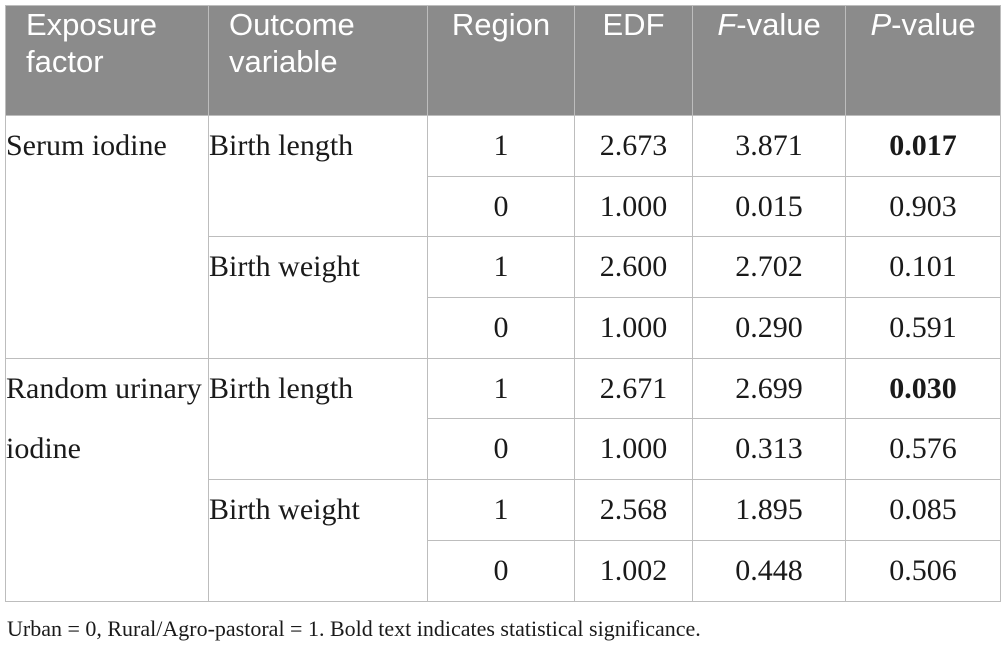 This screenshot has height=658, width=1004. What do you see at coordinates (633, 388) in the screenshot?
I see `edf-value: 2.671` at bounding box center [633, 388].